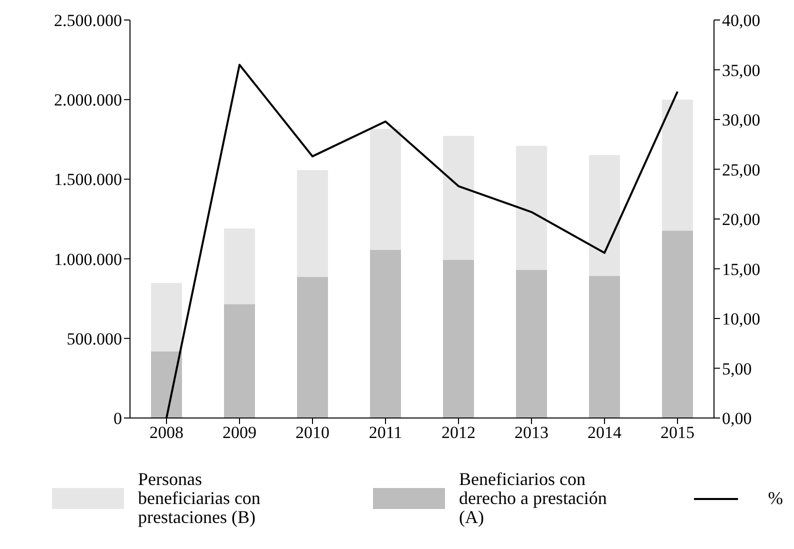 This screenshot has width=794, height=549. Describe the element at coordinates (741, 269) in the screenshot. I see `y2-tick-label: 15,00` at that location.